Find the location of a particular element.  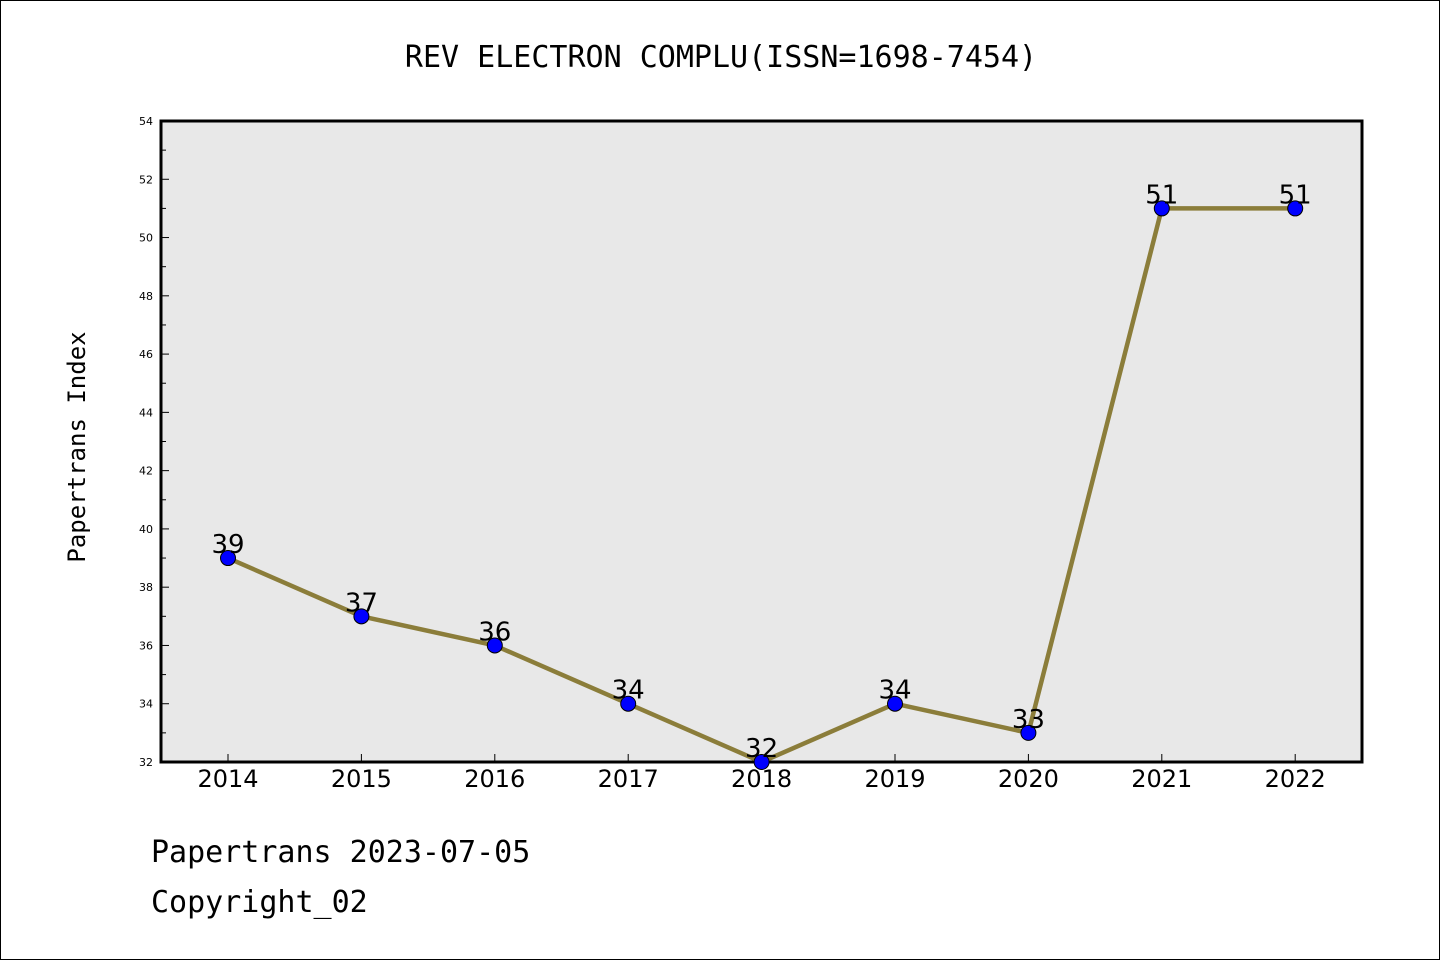

x-tick-label: 2015 is located at coordinates (361, 779).